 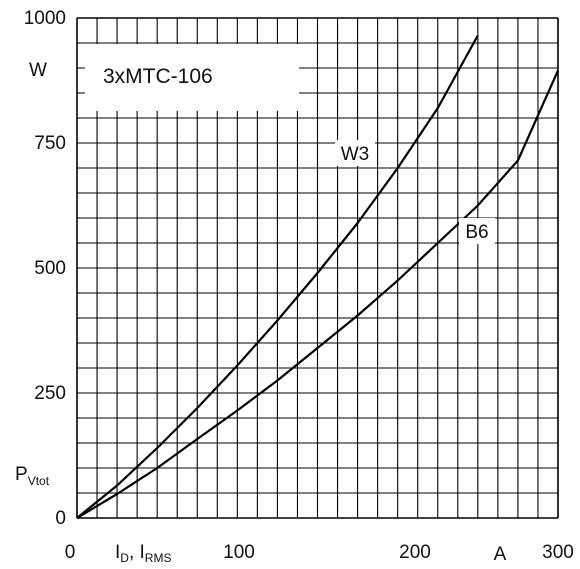 What do you see at coordinates (60, 518) in the screenshot?
I see `y-tick-label: 0` at bounding box center [60, 518].